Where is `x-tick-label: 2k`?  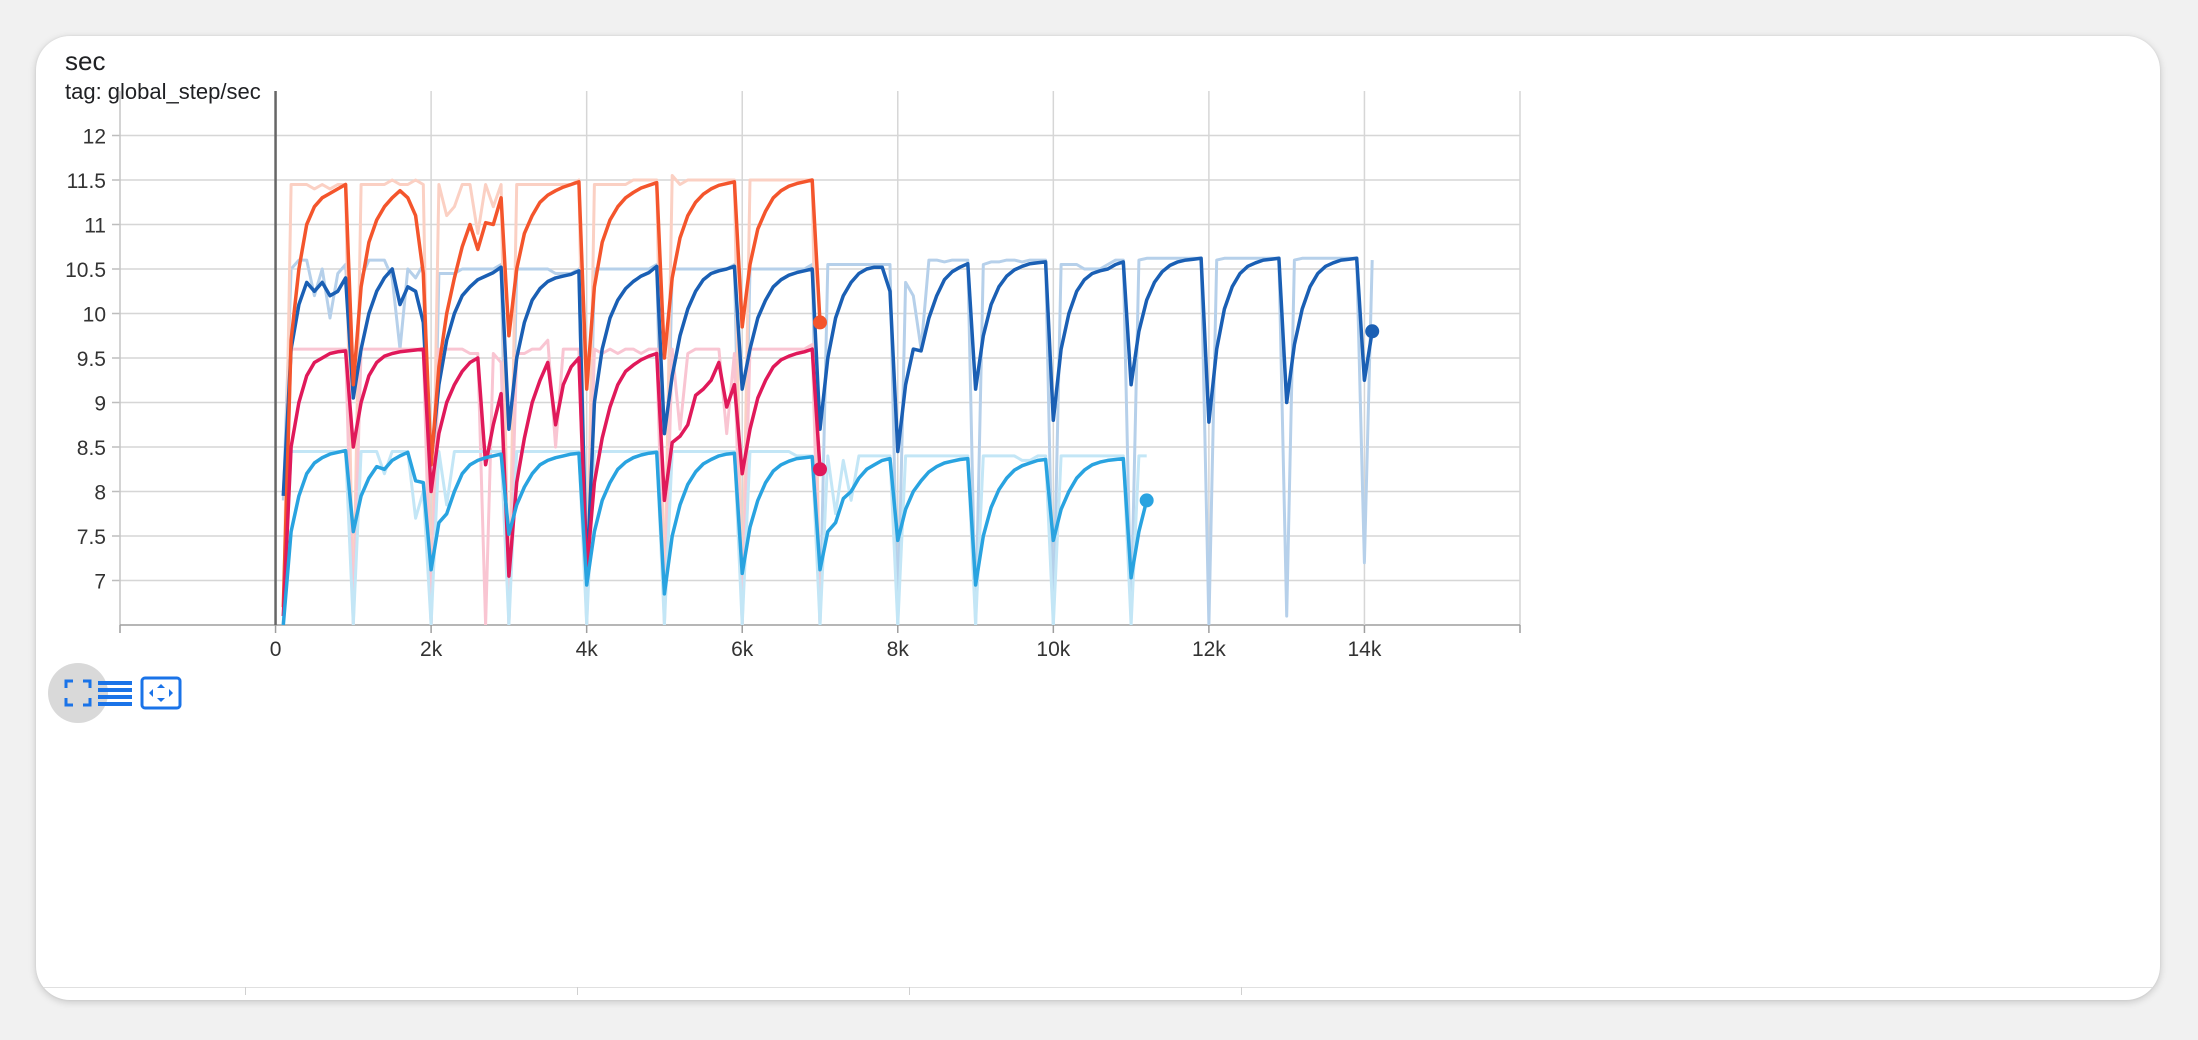
x-tick-label: 2k is located at coordinates (431, 649).